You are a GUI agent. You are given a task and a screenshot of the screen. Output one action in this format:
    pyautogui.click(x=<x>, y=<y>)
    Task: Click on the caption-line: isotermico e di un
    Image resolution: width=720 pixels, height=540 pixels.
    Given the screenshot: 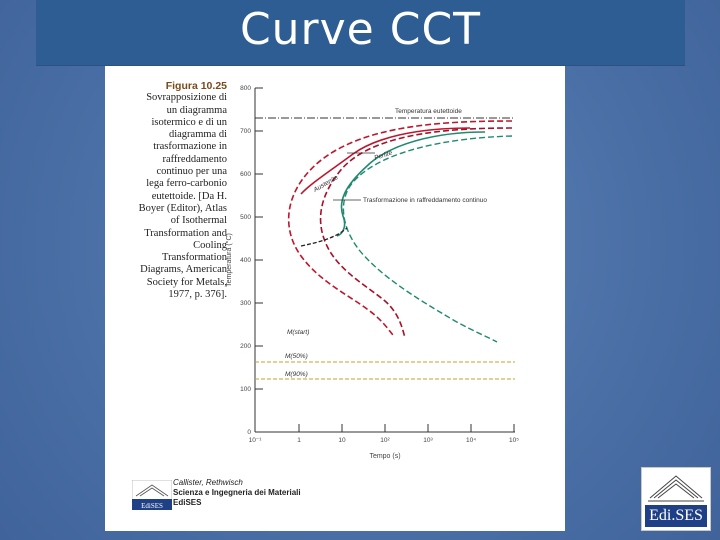 What is the action you would take?
    pyautogui.click(x=189, y=122)
    